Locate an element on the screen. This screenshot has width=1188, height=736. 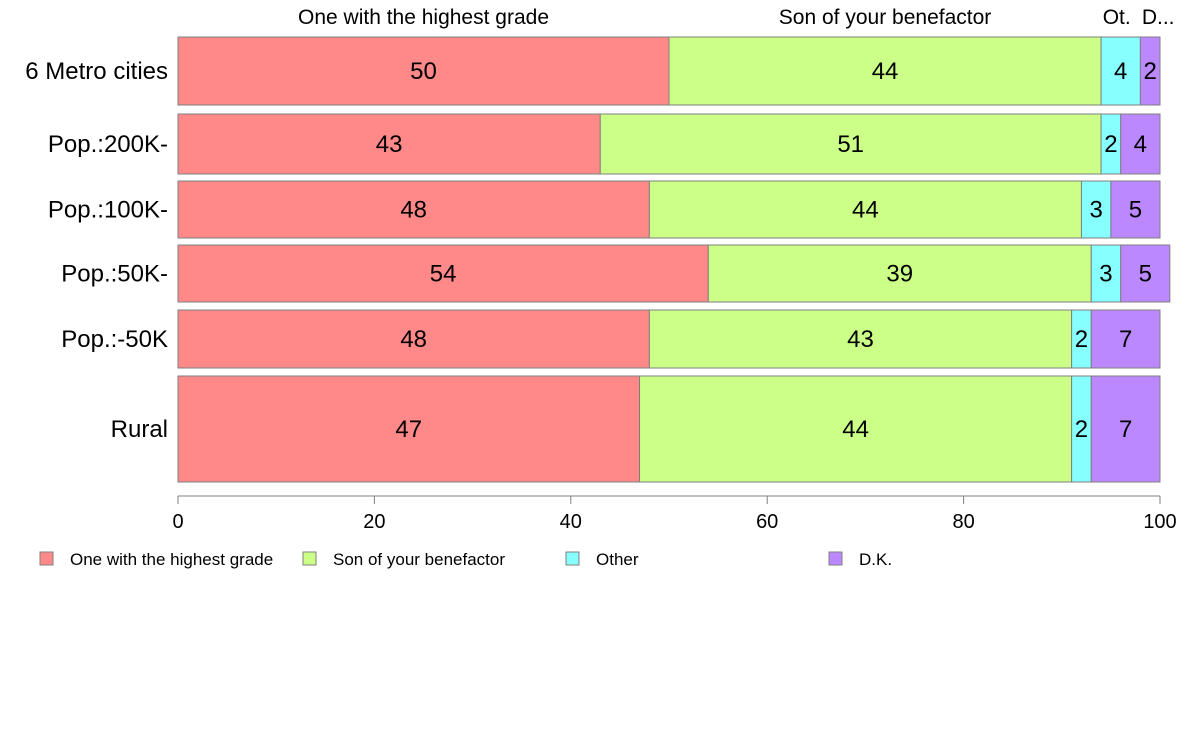
data-label: 50 is located at coordinates (423, 71).